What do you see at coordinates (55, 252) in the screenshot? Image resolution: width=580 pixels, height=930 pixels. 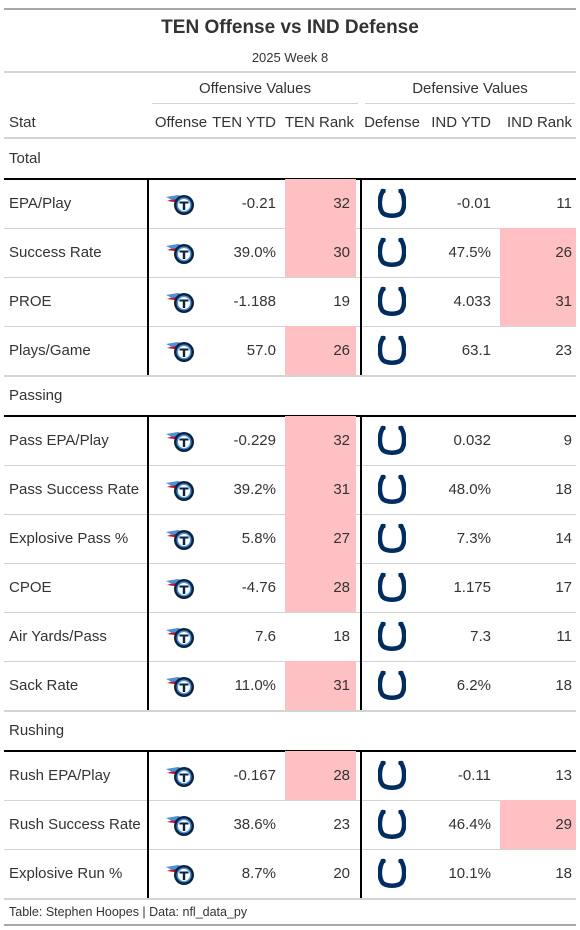 I see `stat-label: Success Rate` at bounding box center [55, 252].